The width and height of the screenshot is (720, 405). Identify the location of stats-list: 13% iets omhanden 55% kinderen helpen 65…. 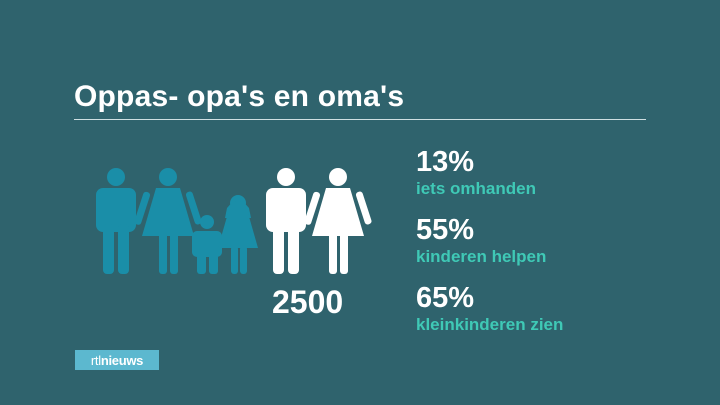
(489, 248).